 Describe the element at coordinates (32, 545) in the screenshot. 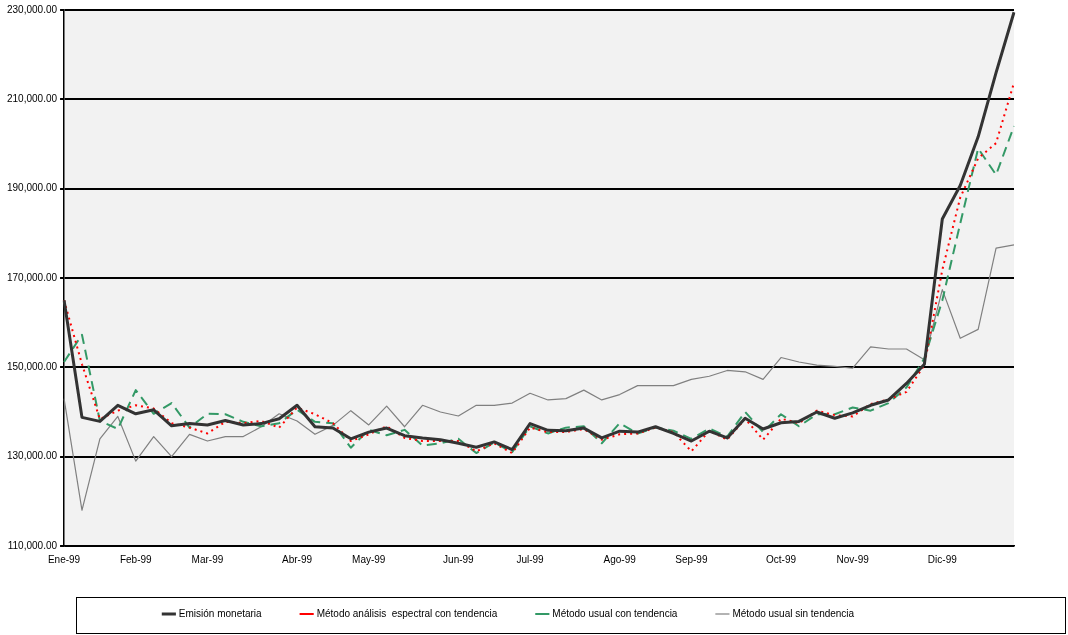

I see `y-tick-label: 110,000.00` at that location.